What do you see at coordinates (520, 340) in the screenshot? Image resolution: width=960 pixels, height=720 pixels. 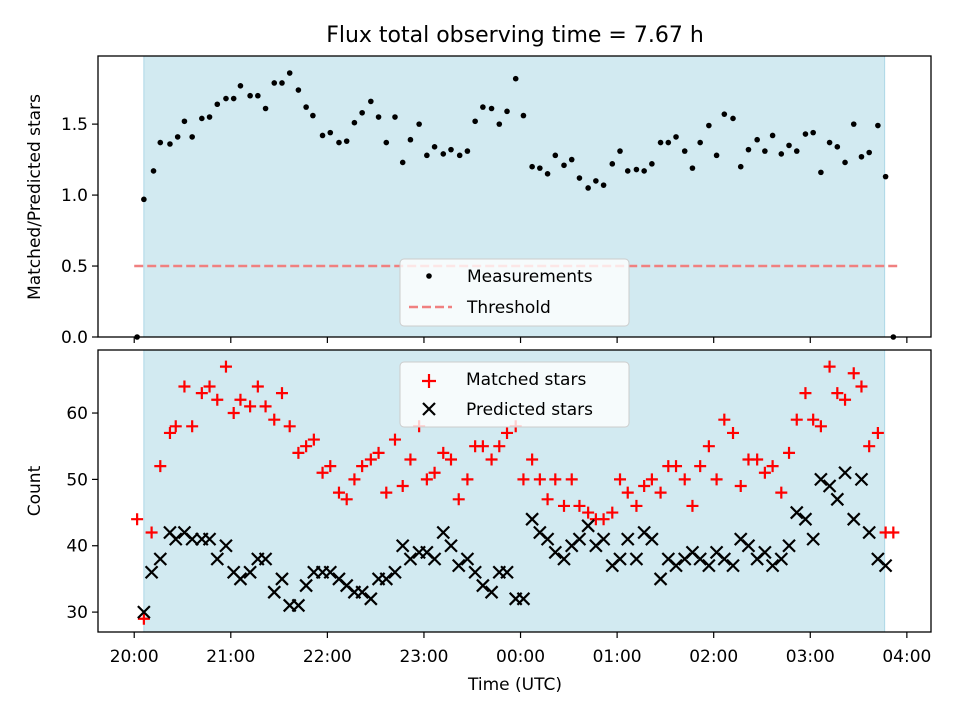 I see `top-x-ticks` at bounding box center [520, 340].